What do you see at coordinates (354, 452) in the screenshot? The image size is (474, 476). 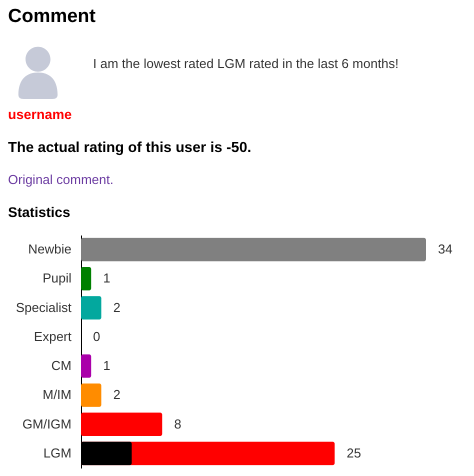 I see `data-label: 25` at bounding box center [354, 452].